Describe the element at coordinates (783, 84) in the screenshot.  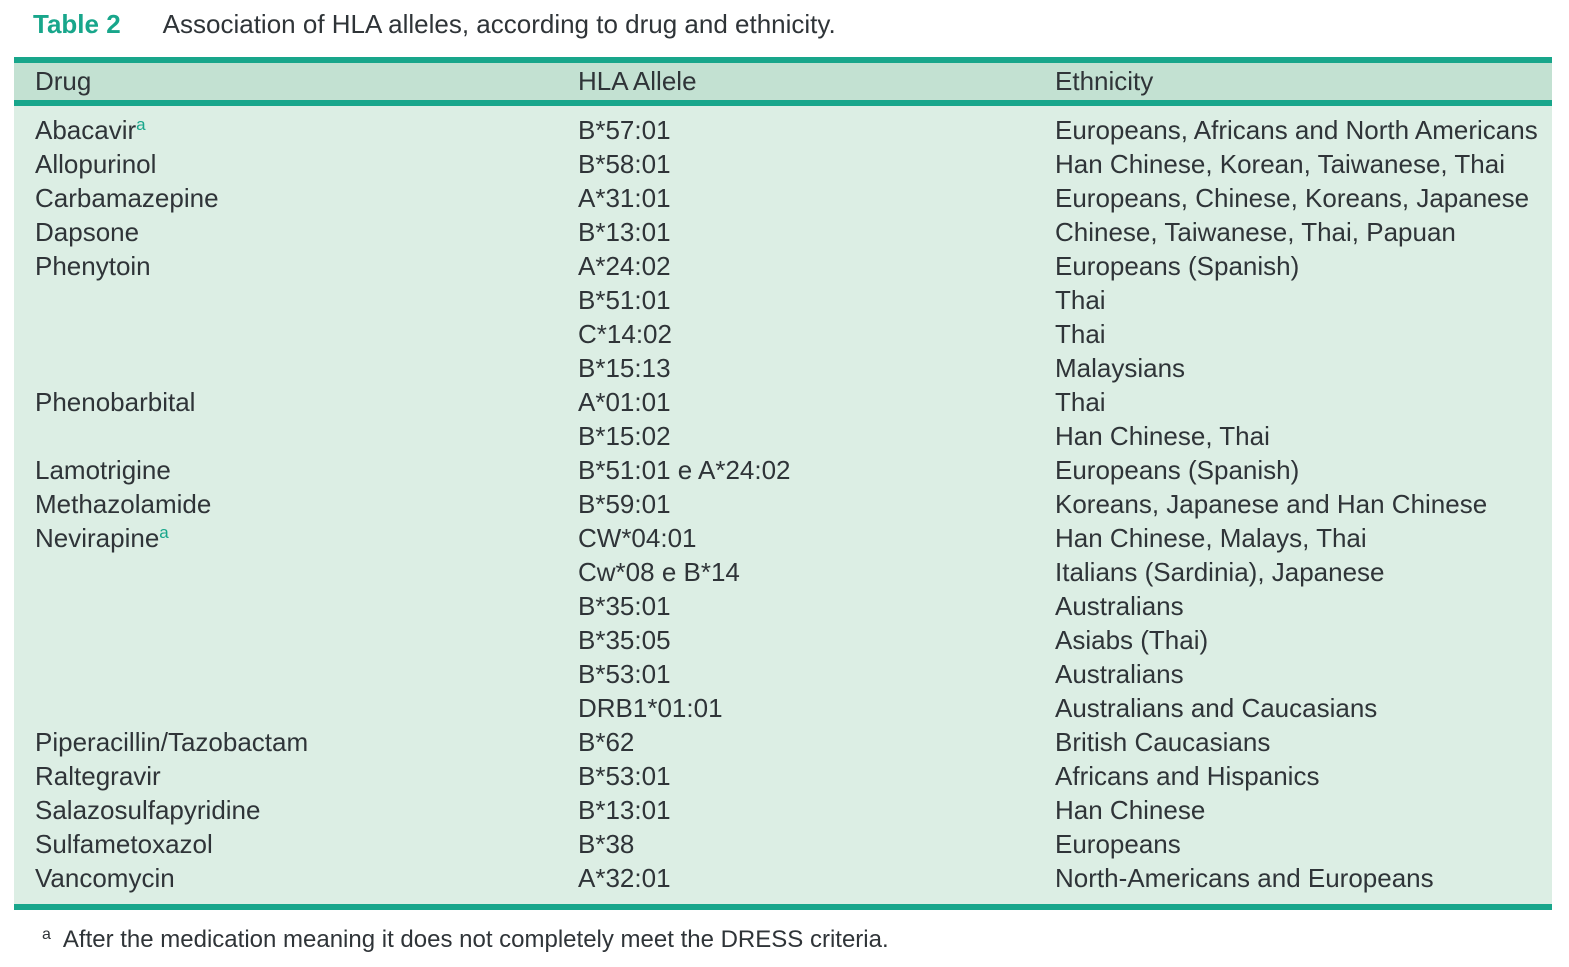
I see `table-header-row: Drug HLA Allele Ethnicity` at that location.